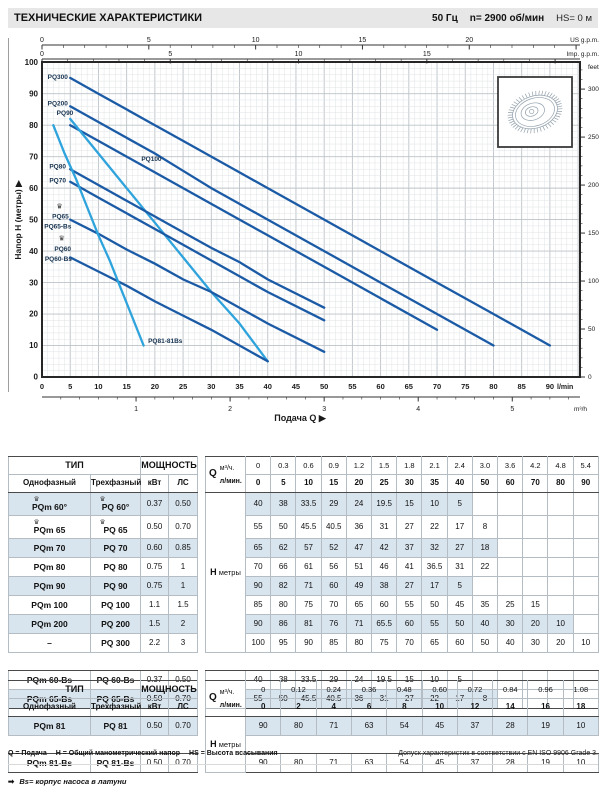 This screenshot has width=606, height=800. Describe the element at coordinates (593, 281) in the screenshot. I see `svg-text: 100` at that location.